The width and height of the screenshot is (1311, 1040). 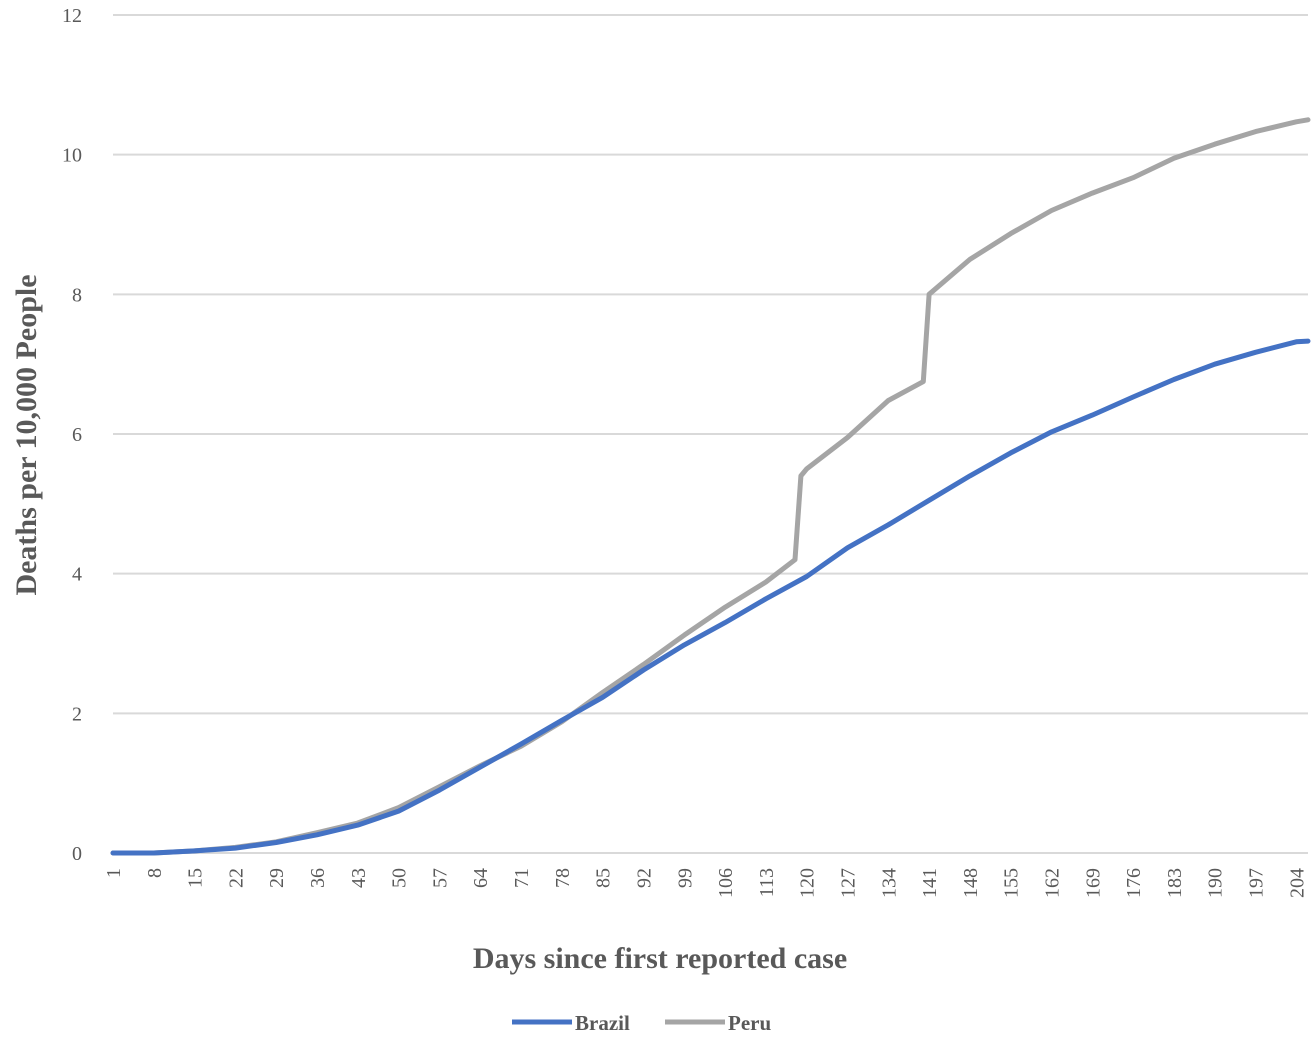 What do you see at coordinates (749, 1023) in the screenshot?
I see `legend-label-peru: Peru` at bounding box center [749, 1023].